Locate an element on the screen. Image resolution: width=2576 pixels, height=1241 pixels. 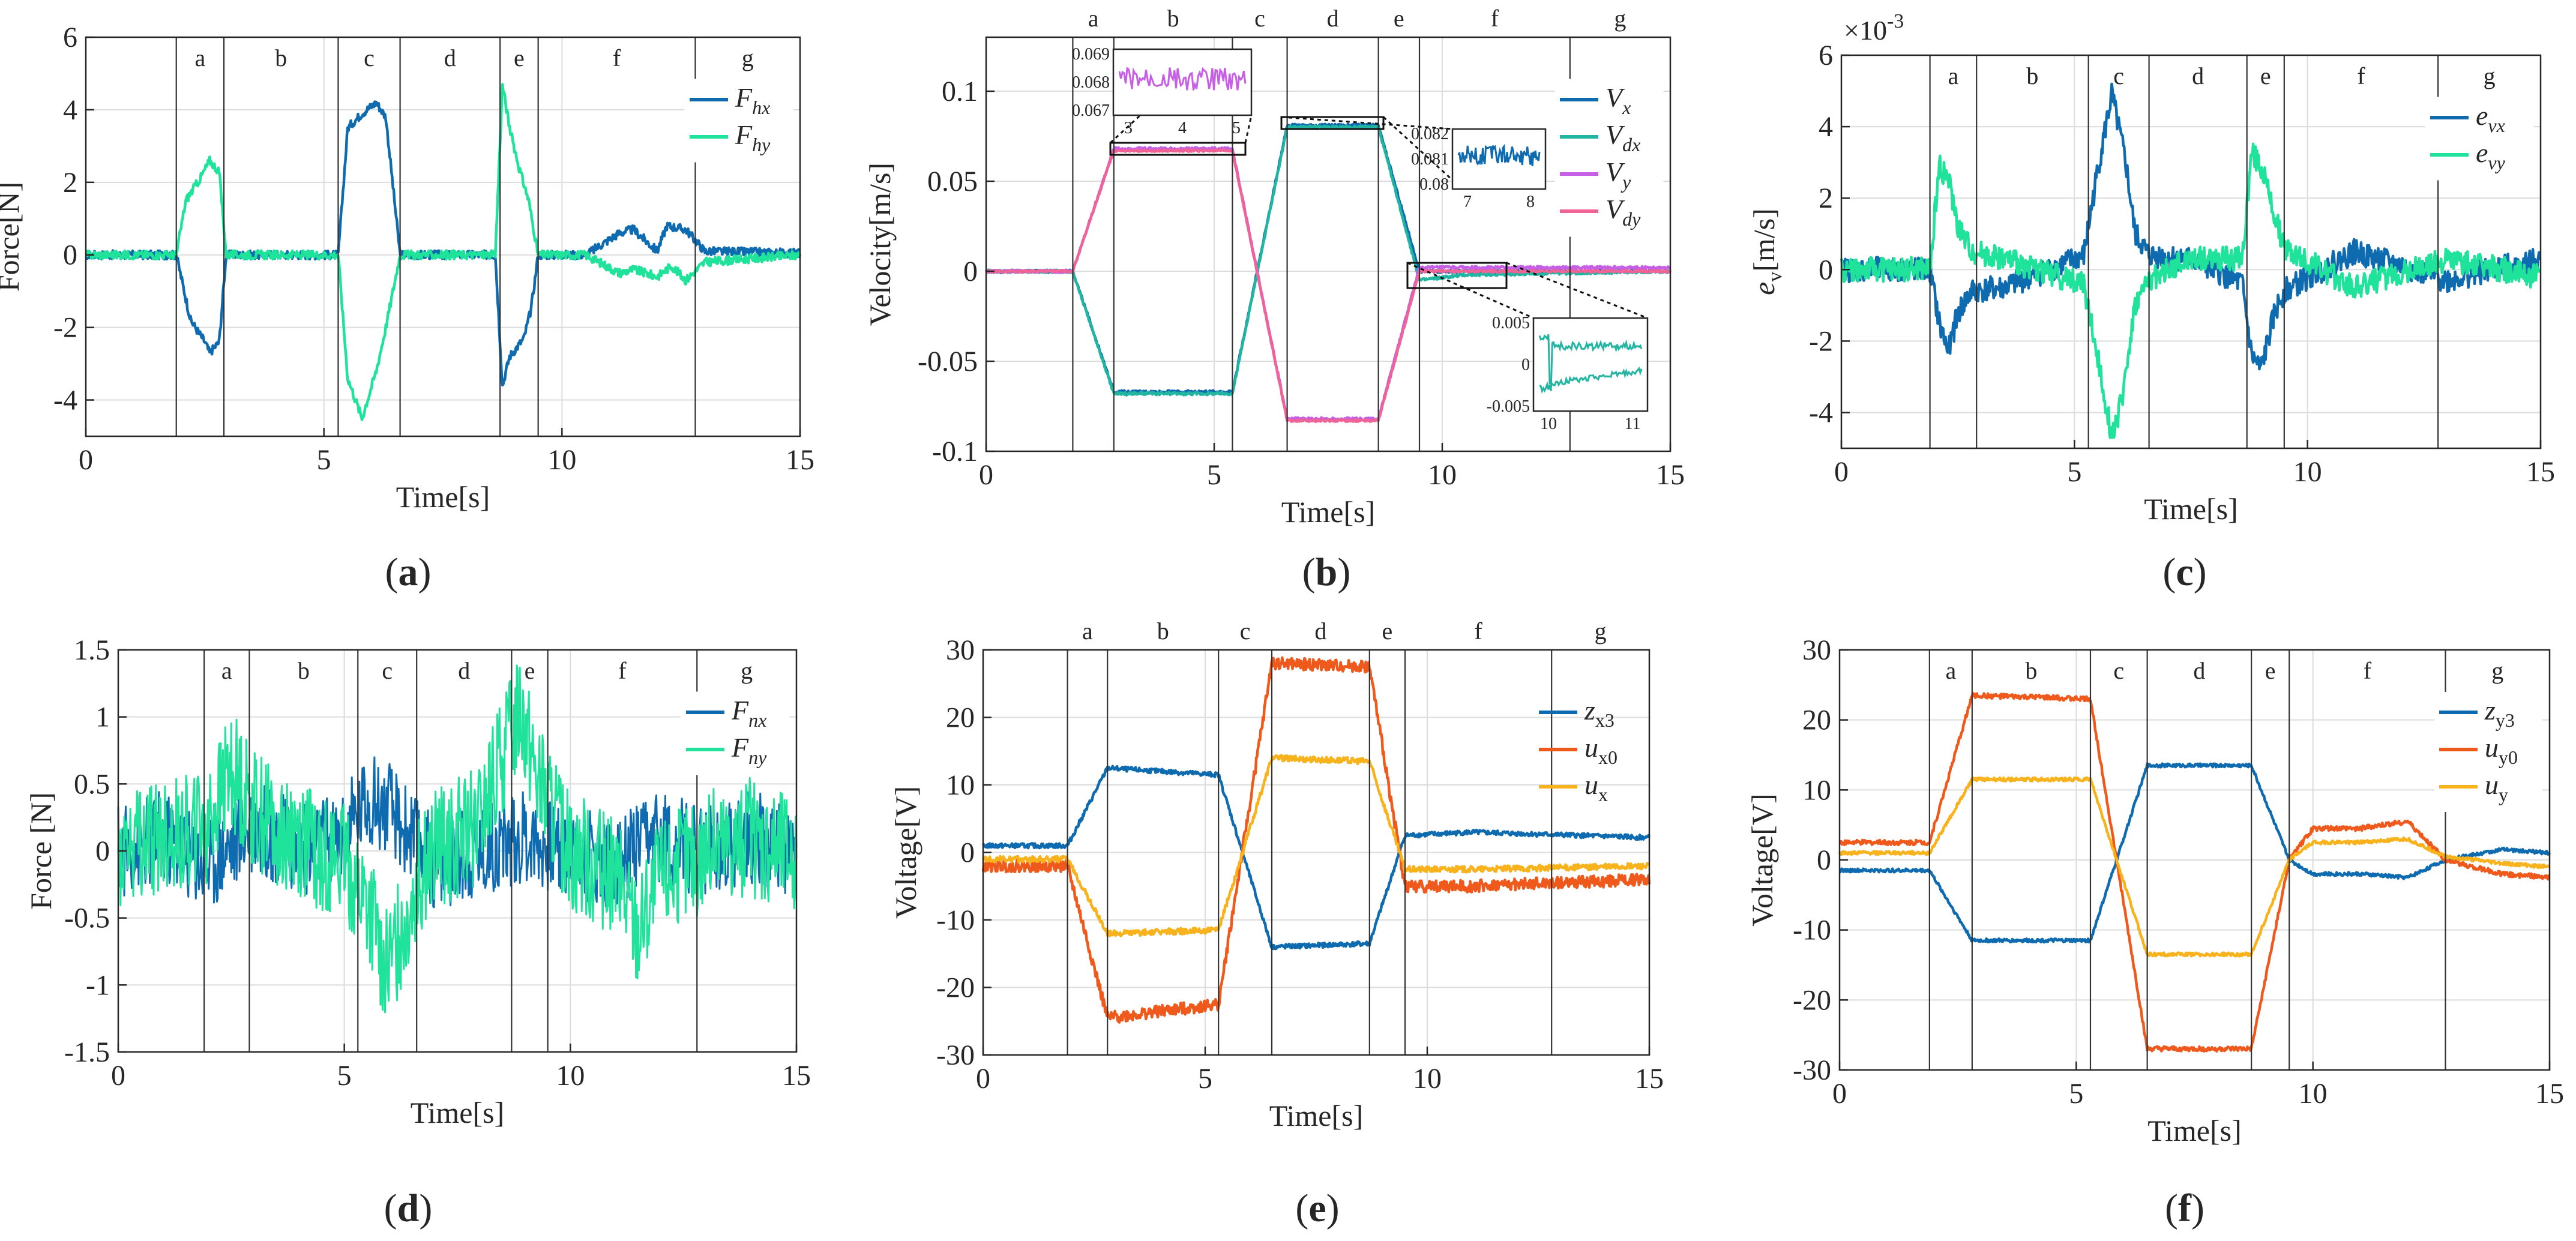
y-tick-label: 10 is located at coordinates (1816, 790).